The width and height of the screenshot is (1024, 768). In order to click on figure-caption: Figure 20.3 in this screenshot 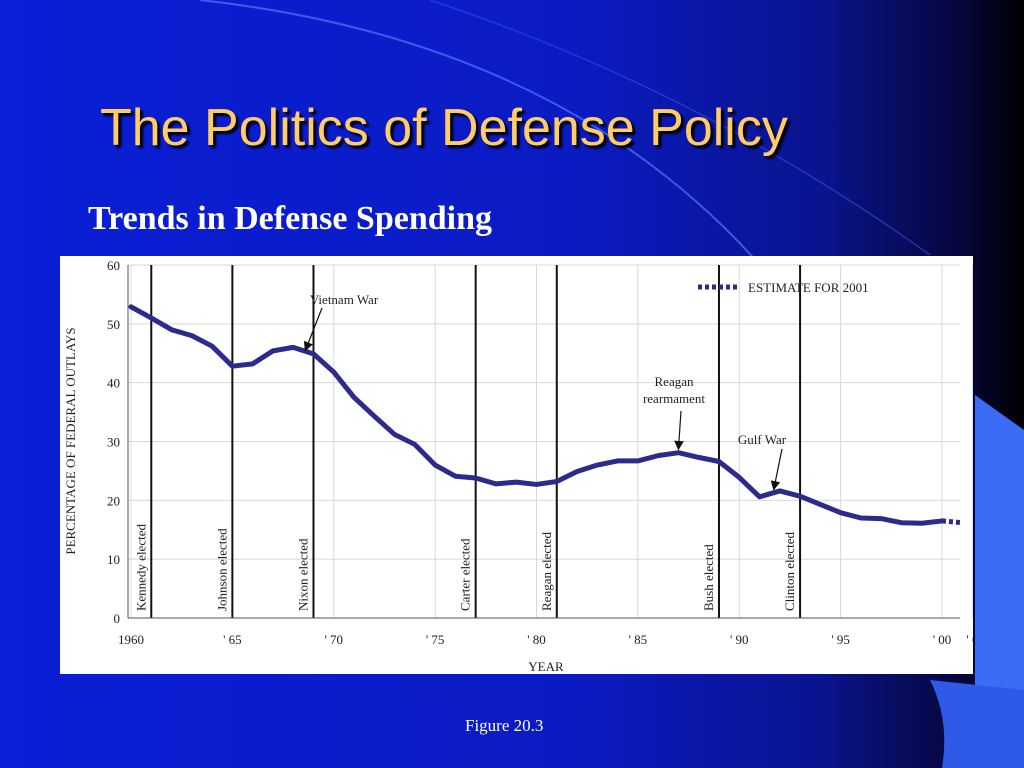, I will do `click(504, 725)`.